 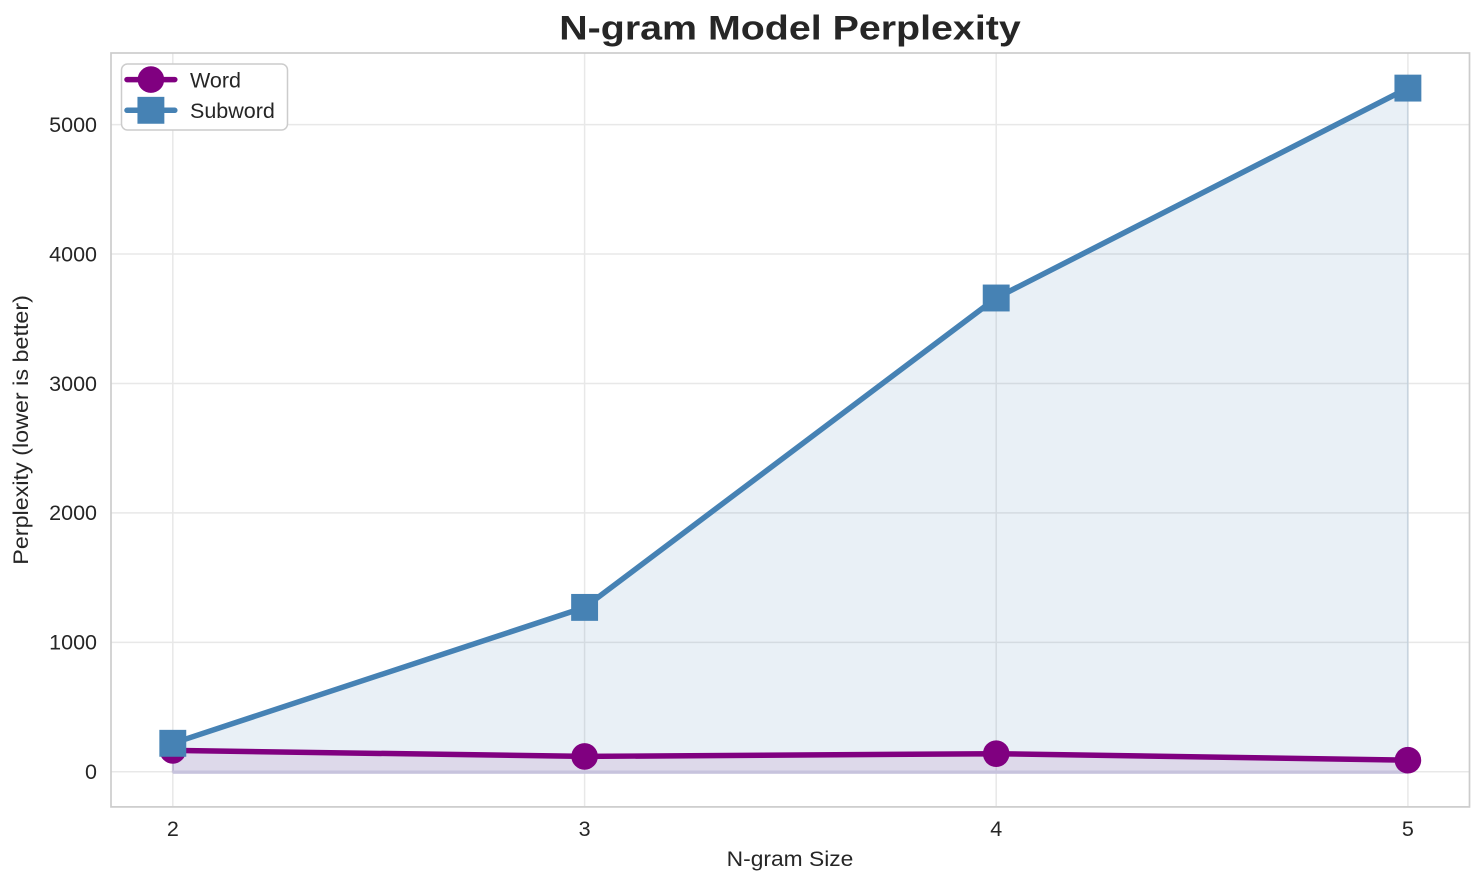 What do you see at coordinates (790, 28) in the screenshot?
I see `svg-text: N-gram Model Perplexity` at bounding box center [790, 28].